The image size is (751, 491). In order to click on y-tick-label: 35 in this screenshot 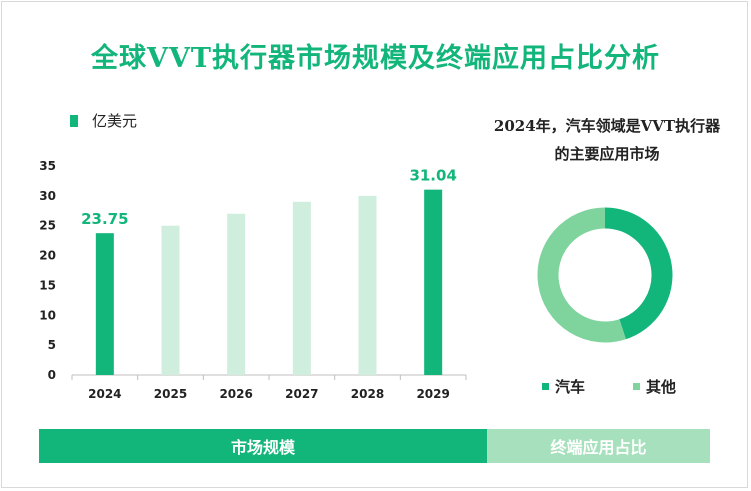, I will do `click(47, 166)`.